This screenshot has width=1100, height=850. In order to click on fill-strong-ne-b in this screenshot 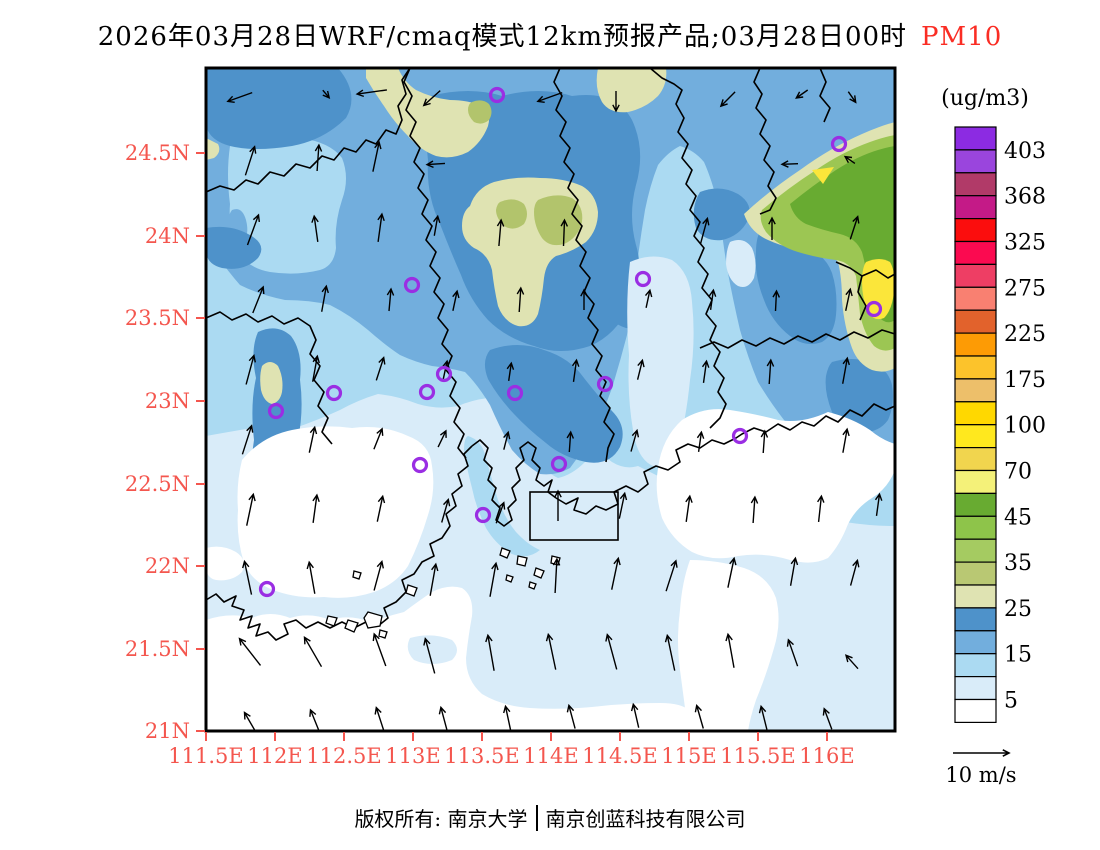, I will do `click(796, 286)`.